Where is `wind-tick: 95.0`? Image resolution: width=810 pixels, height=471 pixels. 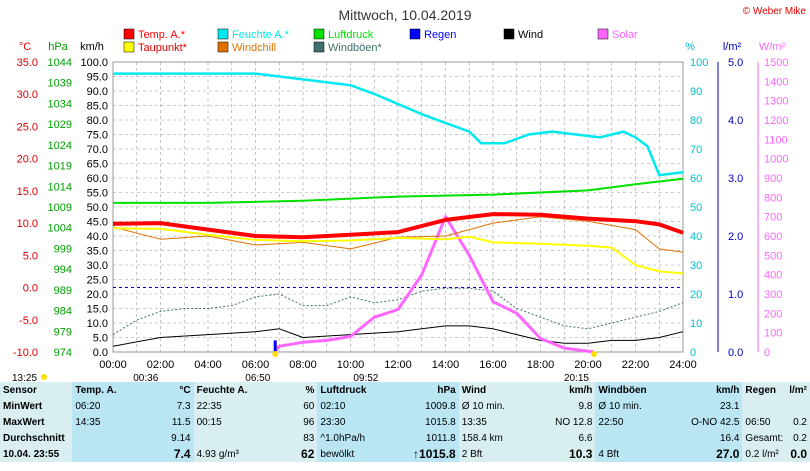 wind-tick: 95.0 is located at coordinates (97, 78).